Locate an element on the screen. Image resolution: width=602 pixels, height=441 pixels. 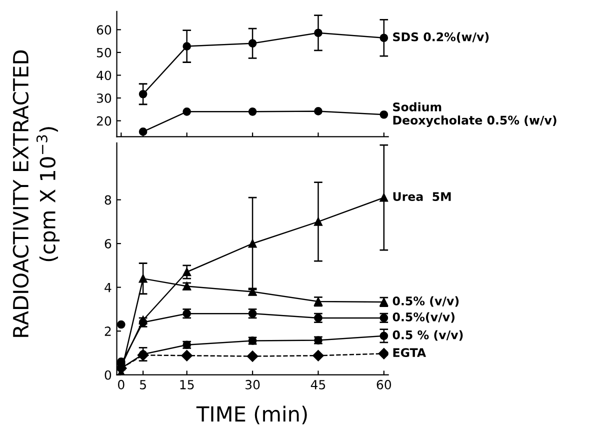
series-label: EGTA is located at coordinates (409, 353).